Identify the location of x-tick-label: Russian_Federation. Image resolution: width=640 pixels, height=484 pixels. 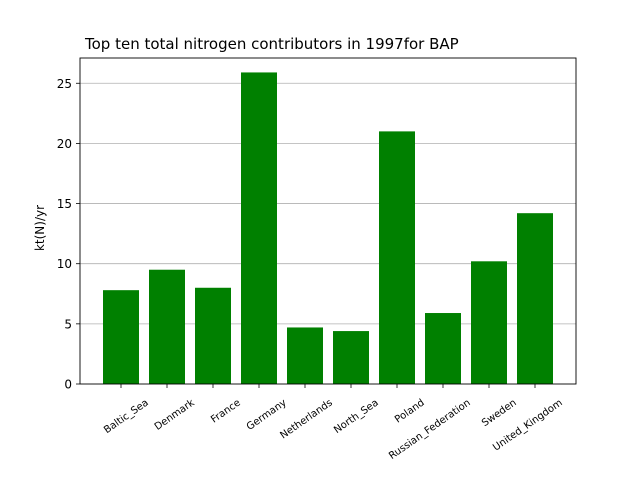
(430, 429).